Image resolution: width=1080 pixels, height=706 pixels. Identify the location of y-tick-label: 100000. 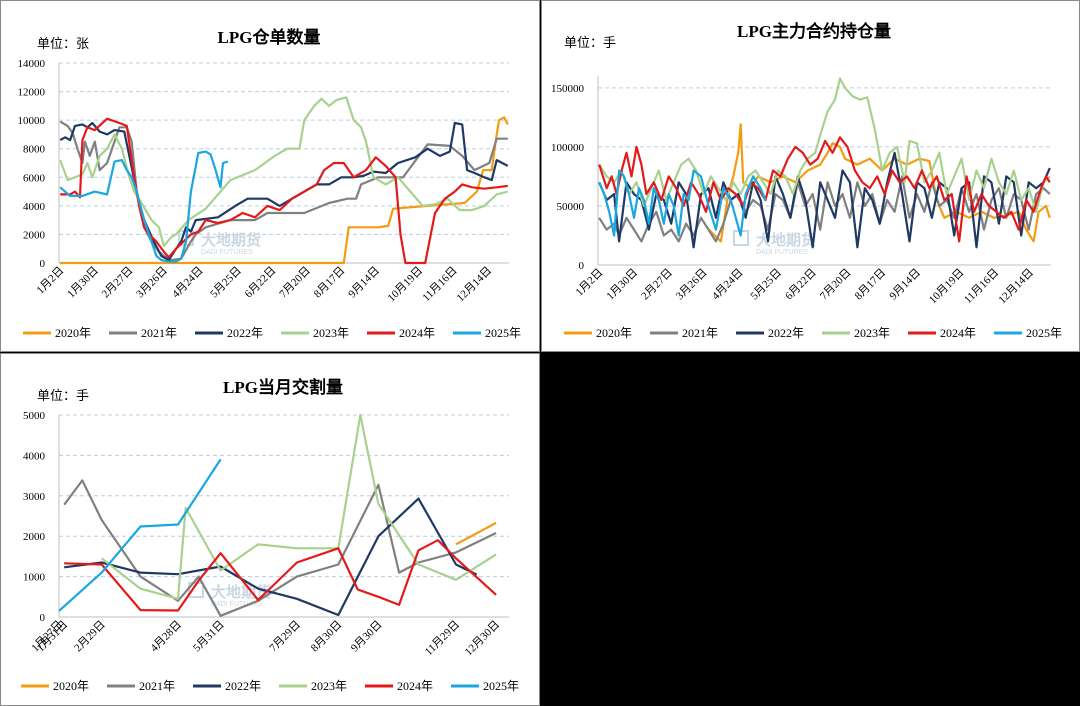
(568, 148).